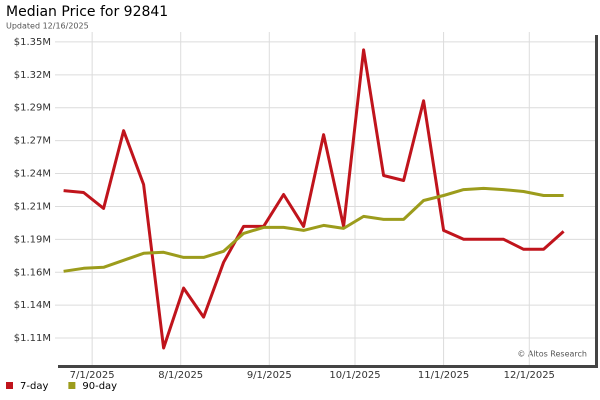  What do you see at coordinates (92, 375) in the screenshot?
I see `x-tick-label: 7/1/2025` at bounding box center [92, 375].